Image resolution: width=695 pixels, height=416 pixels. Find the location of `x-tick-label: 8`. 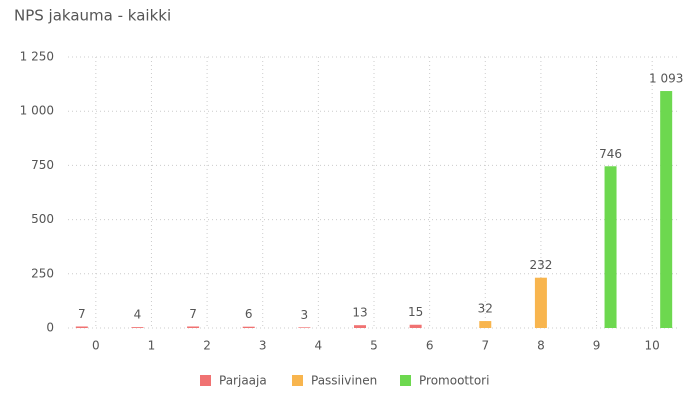

x-tick-label: 8 is located at coordinates (541, 346).